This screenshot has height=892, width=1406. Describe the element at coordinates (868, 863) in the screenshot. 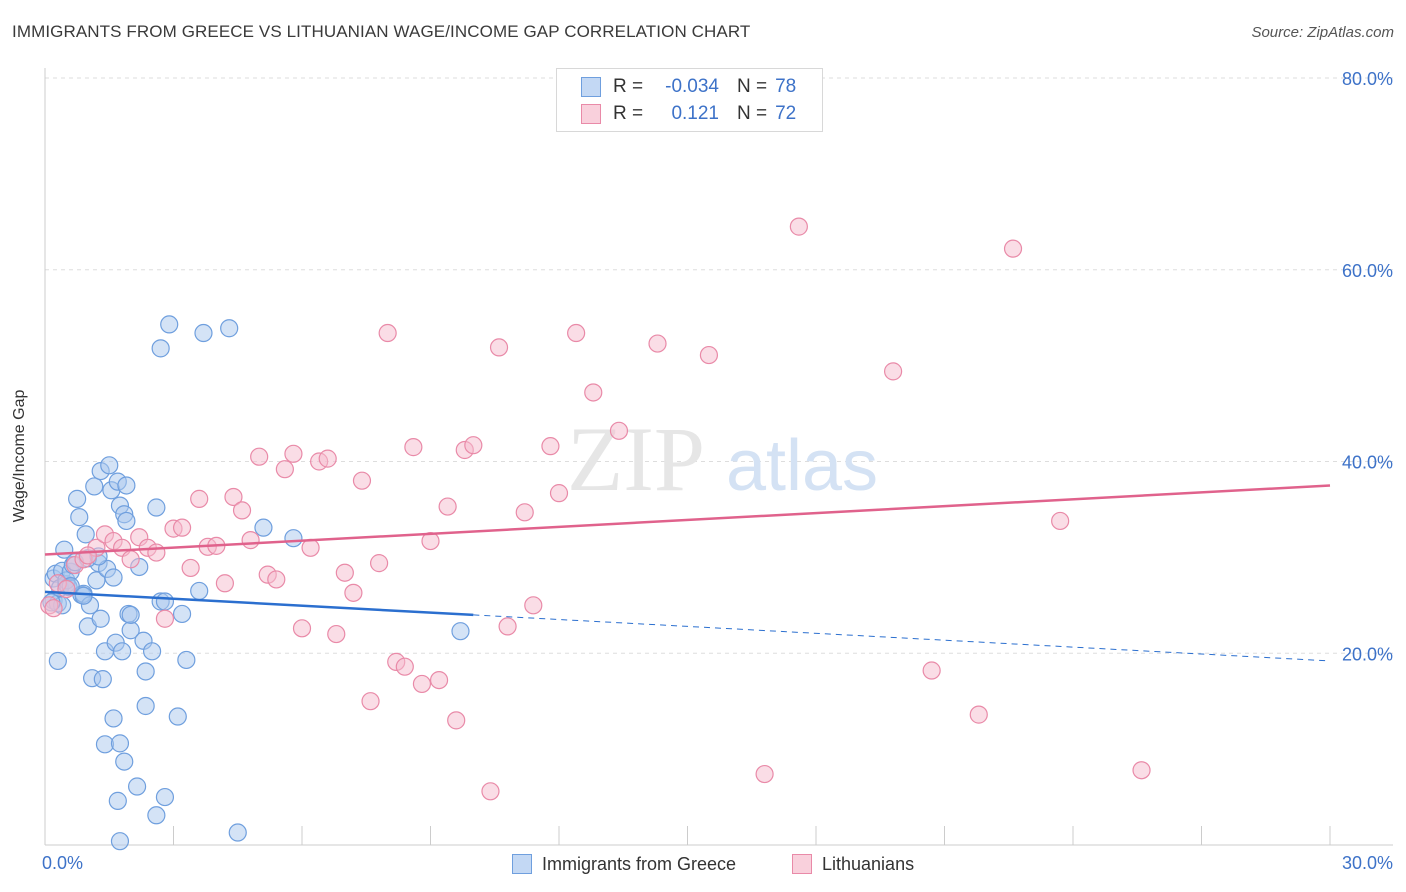

I see `legend-label: Lithuanians` at that location.